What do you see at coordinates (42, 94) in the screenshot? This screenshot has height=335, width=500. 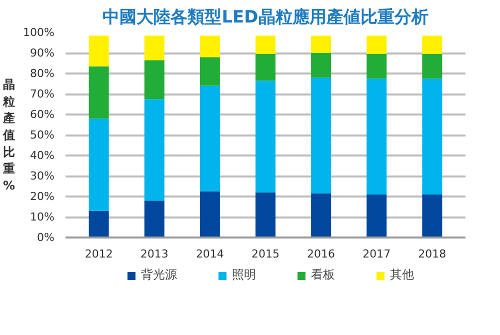 I see `y-tick-label: 70%` at bounding box center [42, 94].